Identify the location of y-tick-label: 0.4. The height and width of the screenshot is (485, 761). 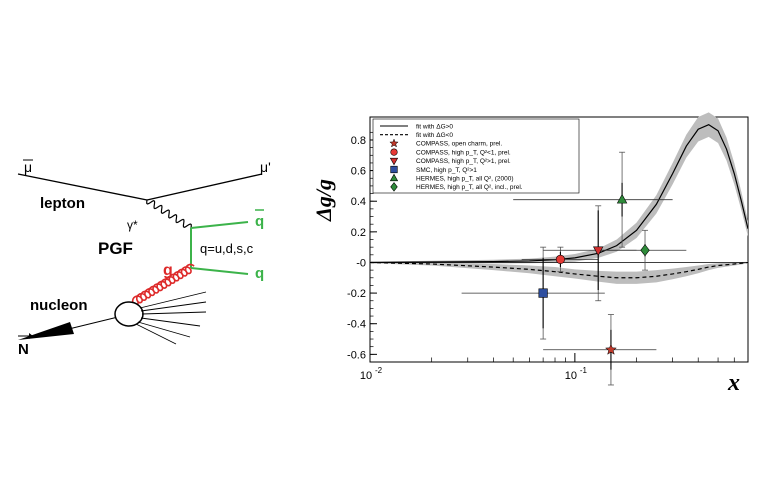
(358, 202).